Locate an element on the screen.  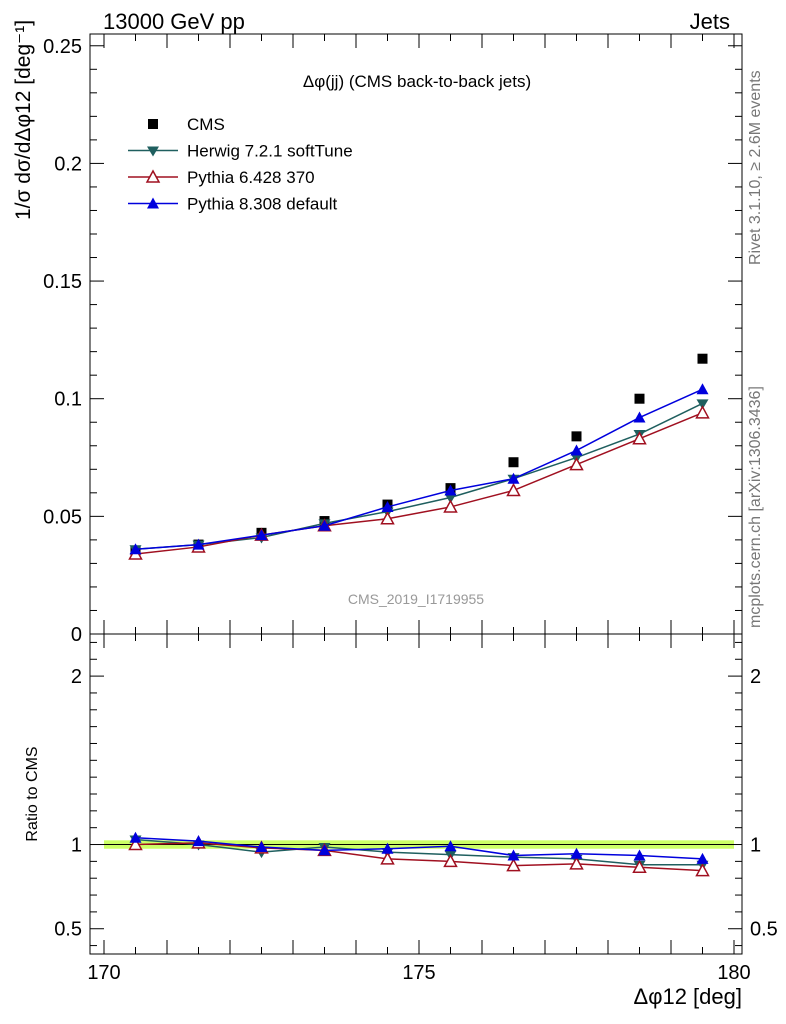
ratio-series-group is located at coordinates (419, 854).